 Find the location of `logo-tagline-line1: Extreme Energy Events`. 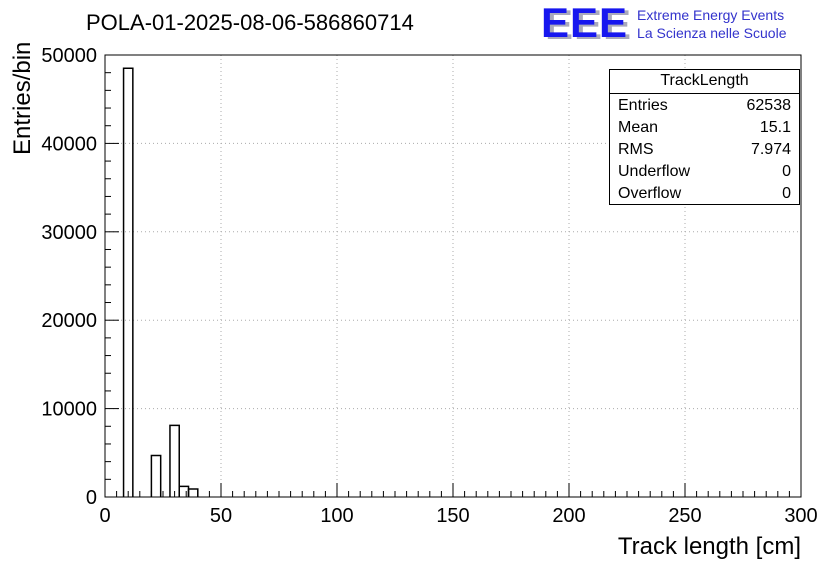

logo-tagline-line1: Extreme Energy Events is located at coordinates (711, 15).